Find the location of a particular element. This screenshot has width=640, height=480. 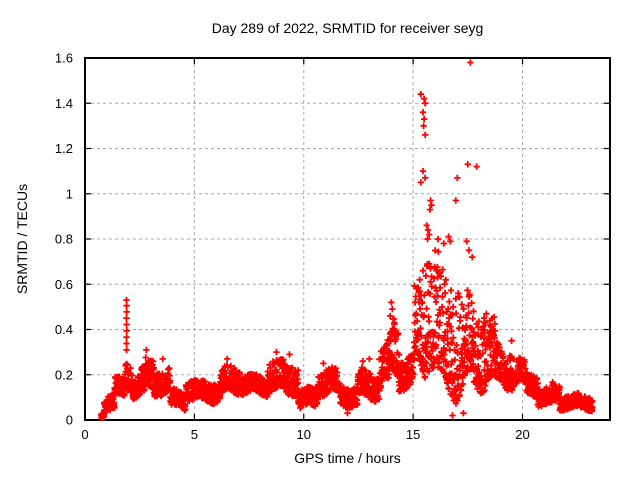

y-tick-label: 0 is located at coordinates (69, 420).